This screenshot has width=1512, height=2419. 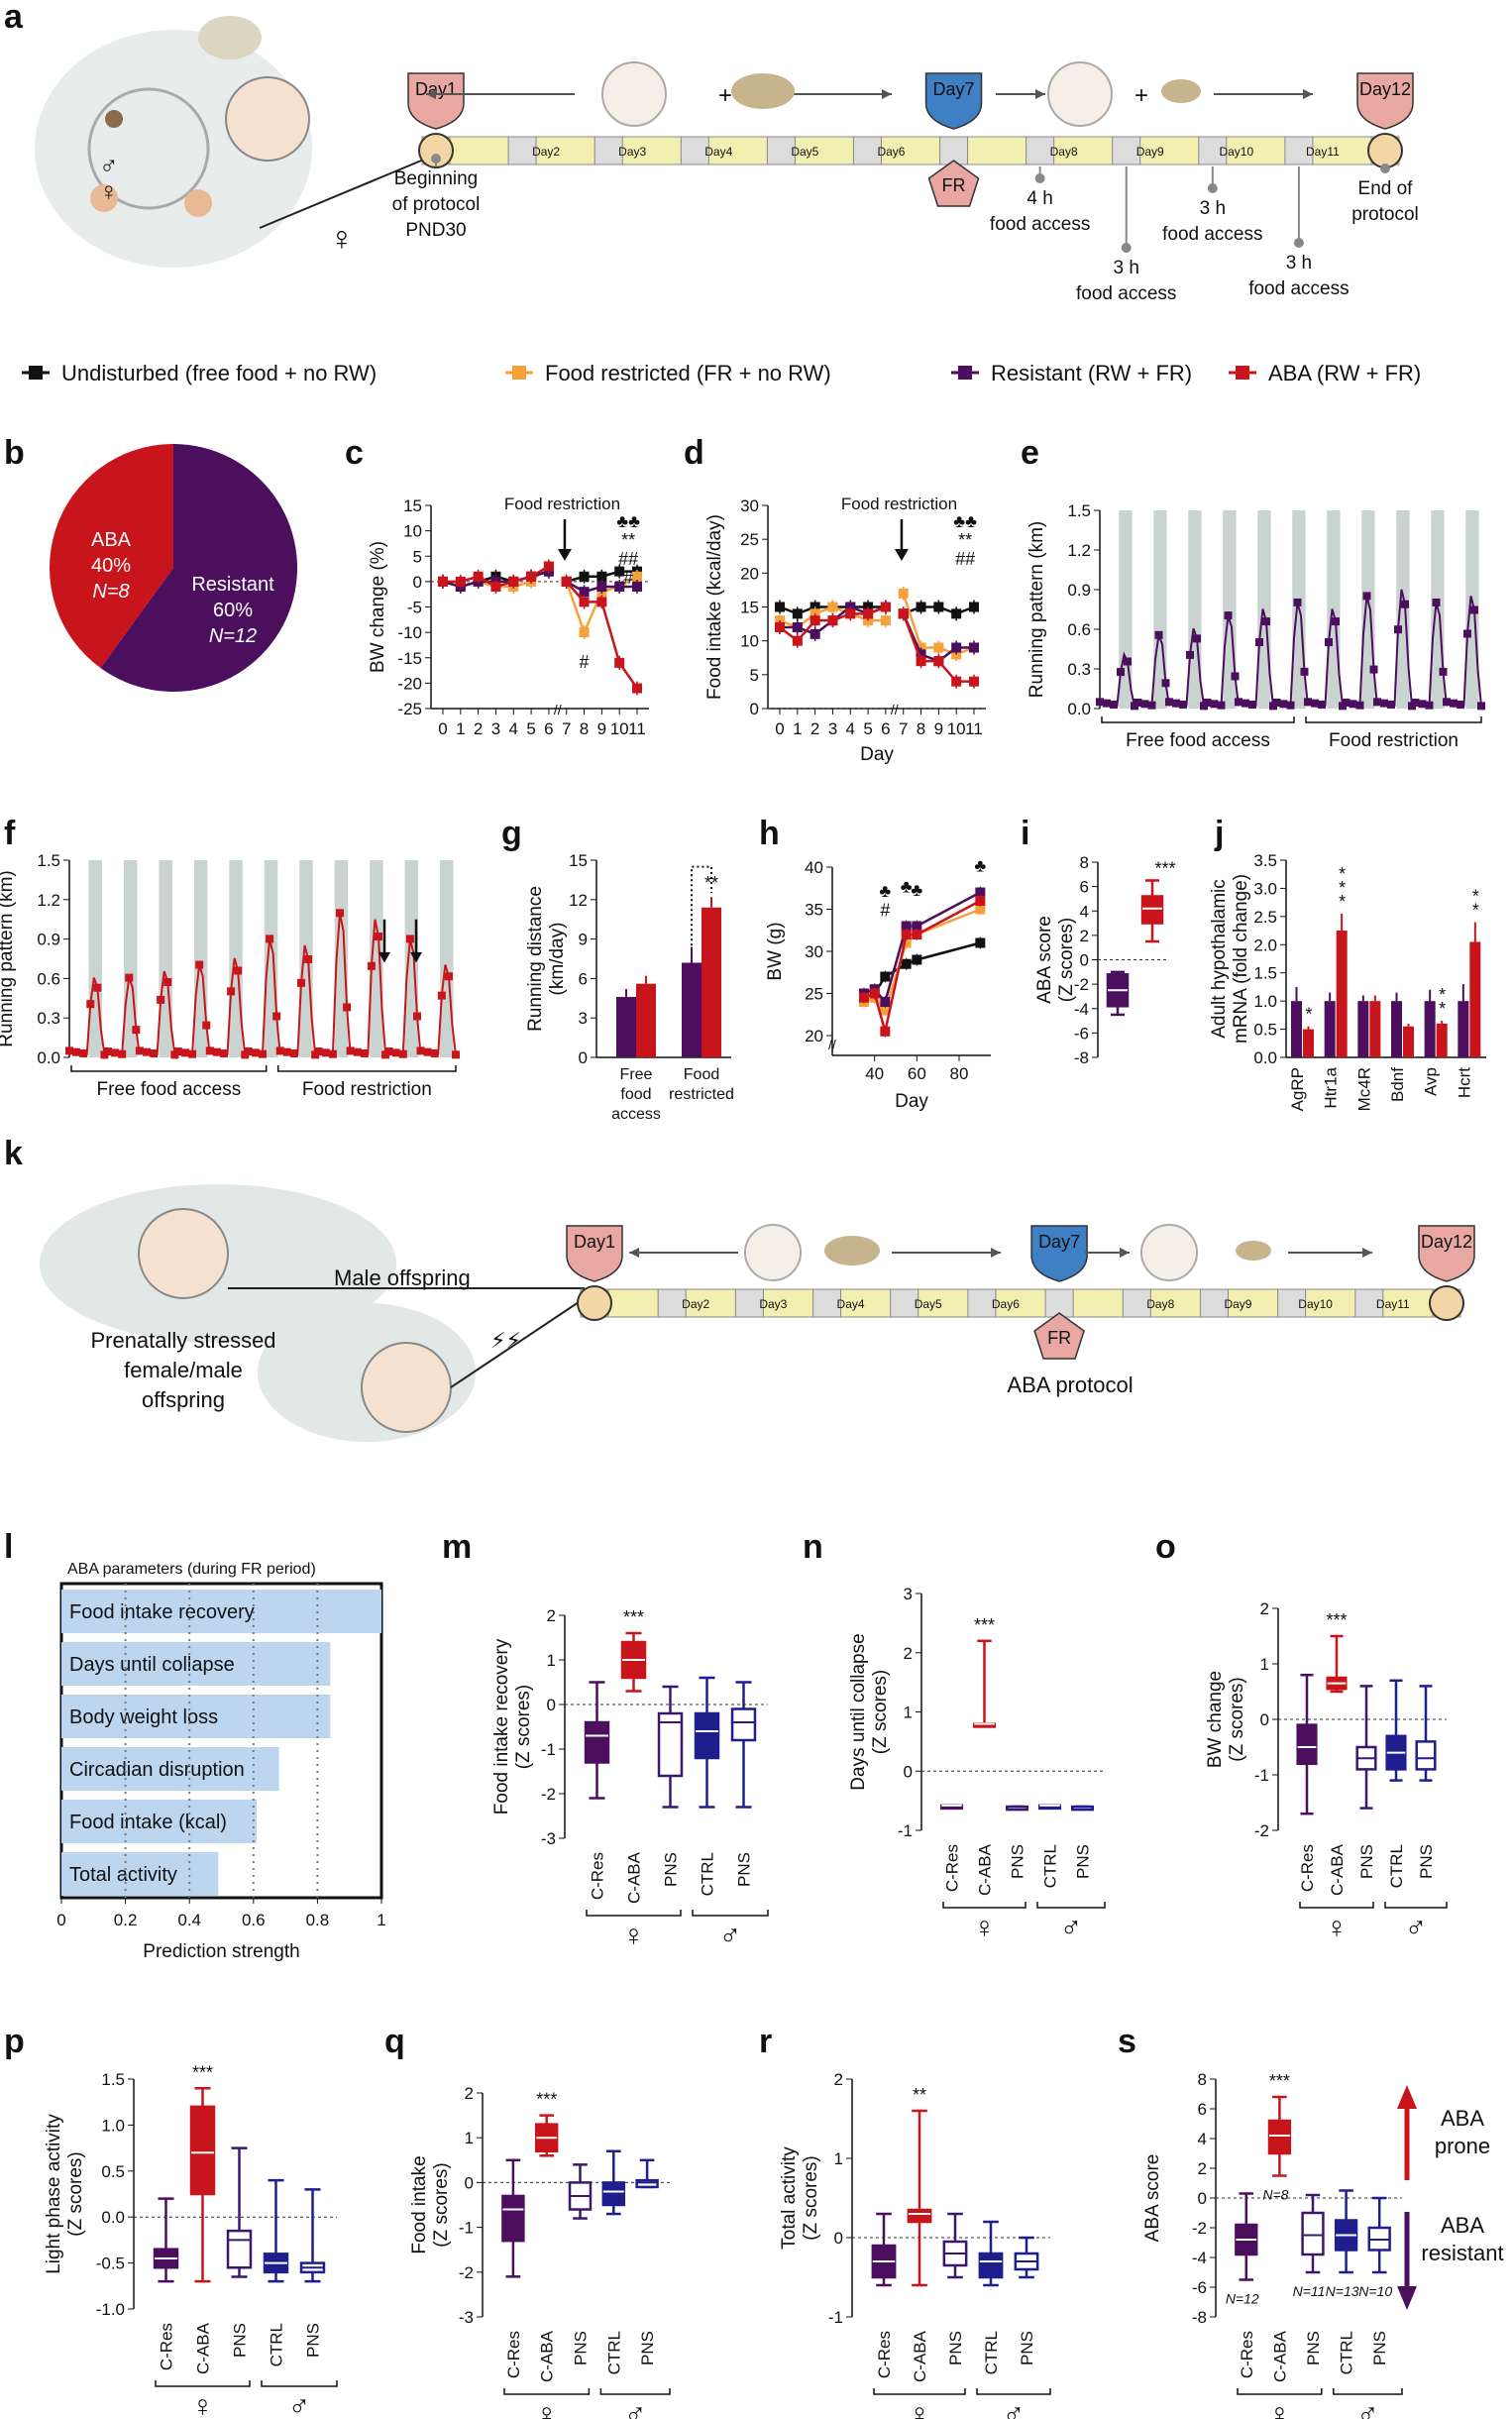 What do you see at coordinates (1199, 2258) in the screenshot?
I see `y-tick-label: -4` at bounding box center [1199, 2258].